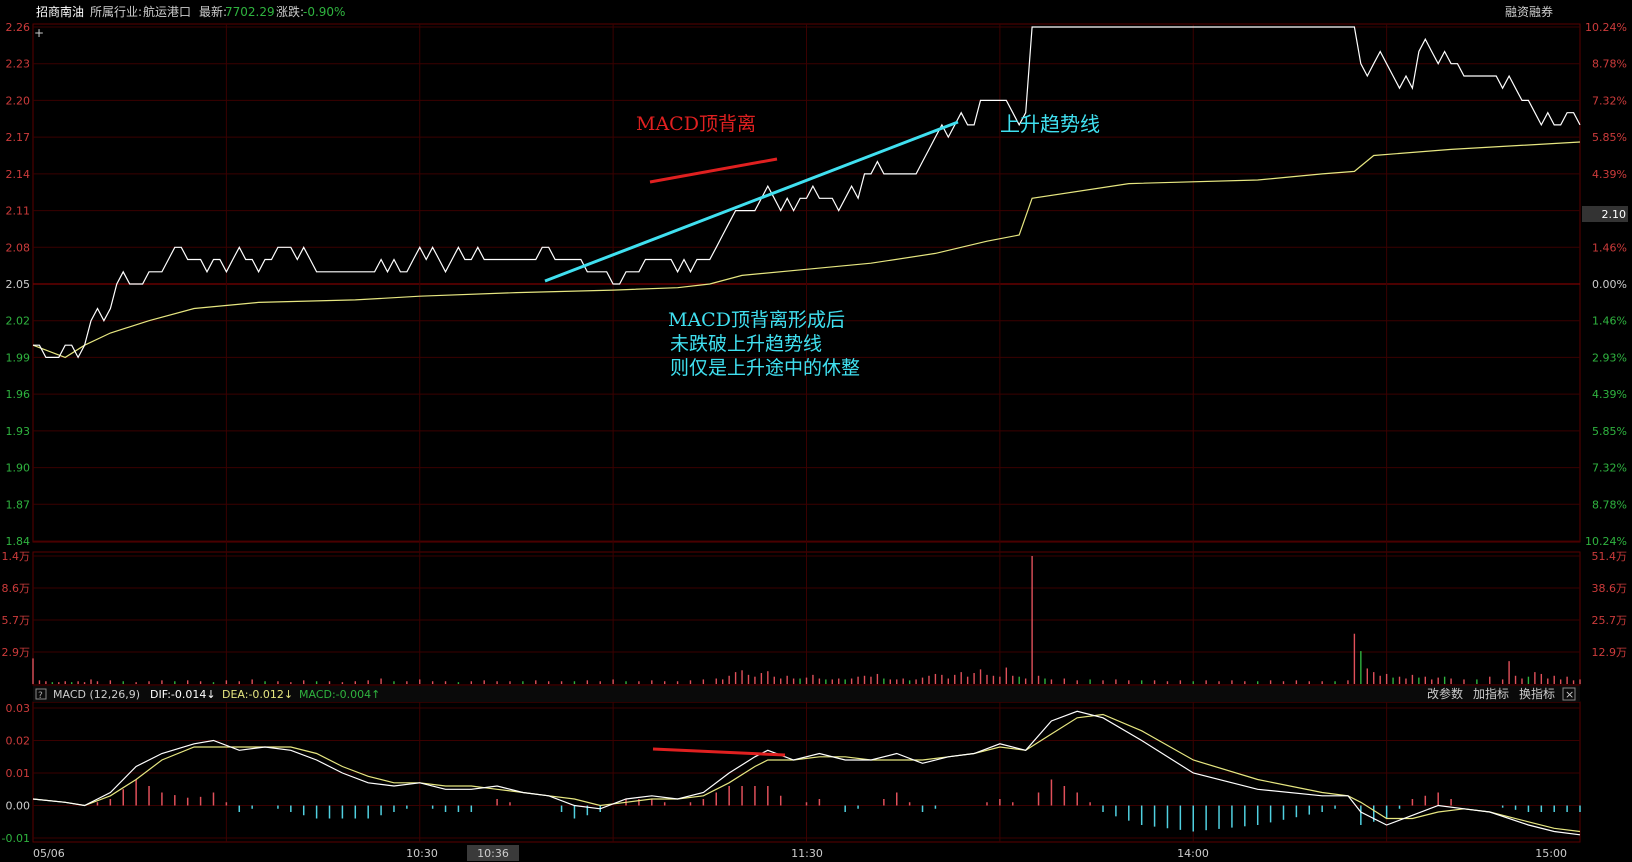 This screenshot has width=1632, height=862. I want to click on macd-tick-label: 0.01, so click(18, 773).